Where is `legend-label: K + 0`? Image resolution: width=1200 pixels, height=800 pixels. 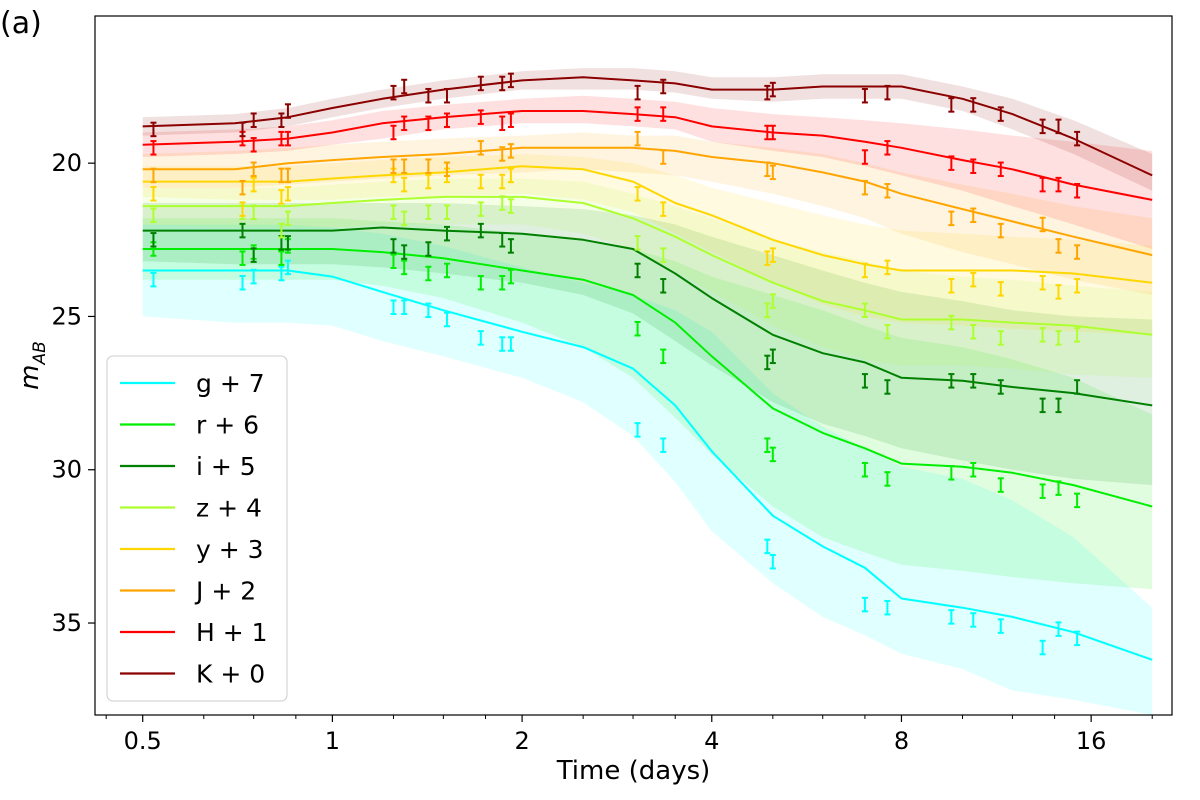
legend-label: K + 0 is located at coordinates (230, 674).